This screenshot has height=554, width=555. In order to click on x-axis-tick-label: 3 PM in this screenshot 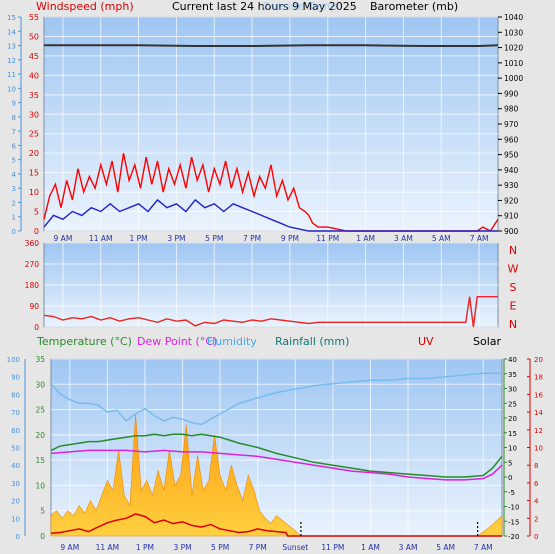, I will do `click(182, 547)`.